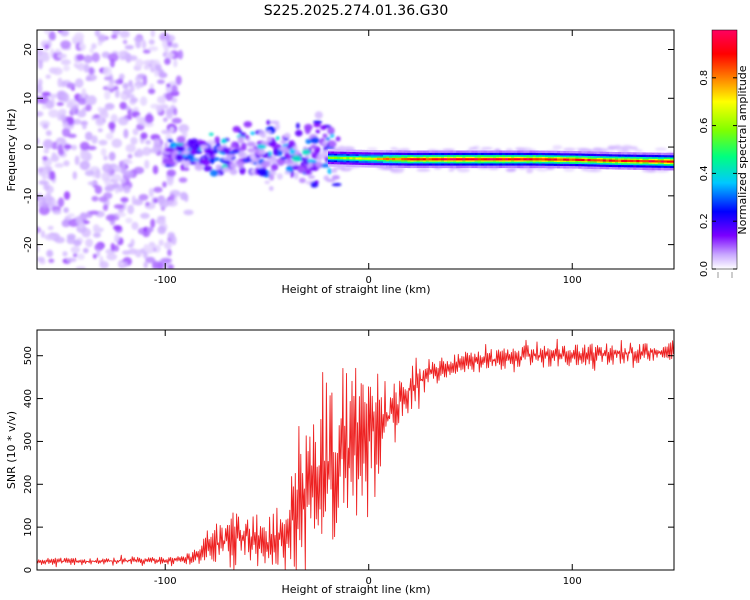  I want to click on colorbar-tick-label: 0.2, so click(704, 221).